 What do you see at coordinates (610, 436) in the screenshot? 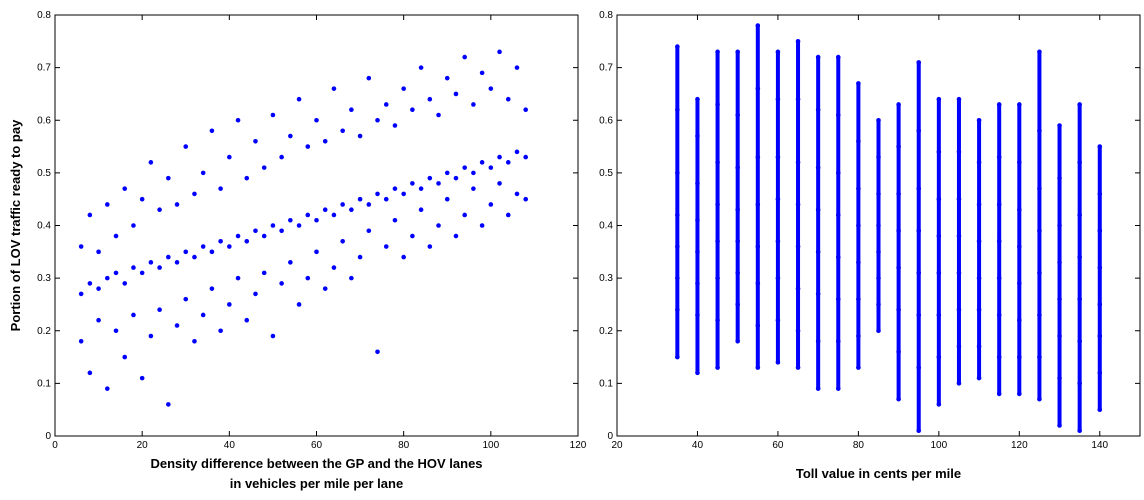
I see `y-tick-label: 0` at bounding box center [610, 436].